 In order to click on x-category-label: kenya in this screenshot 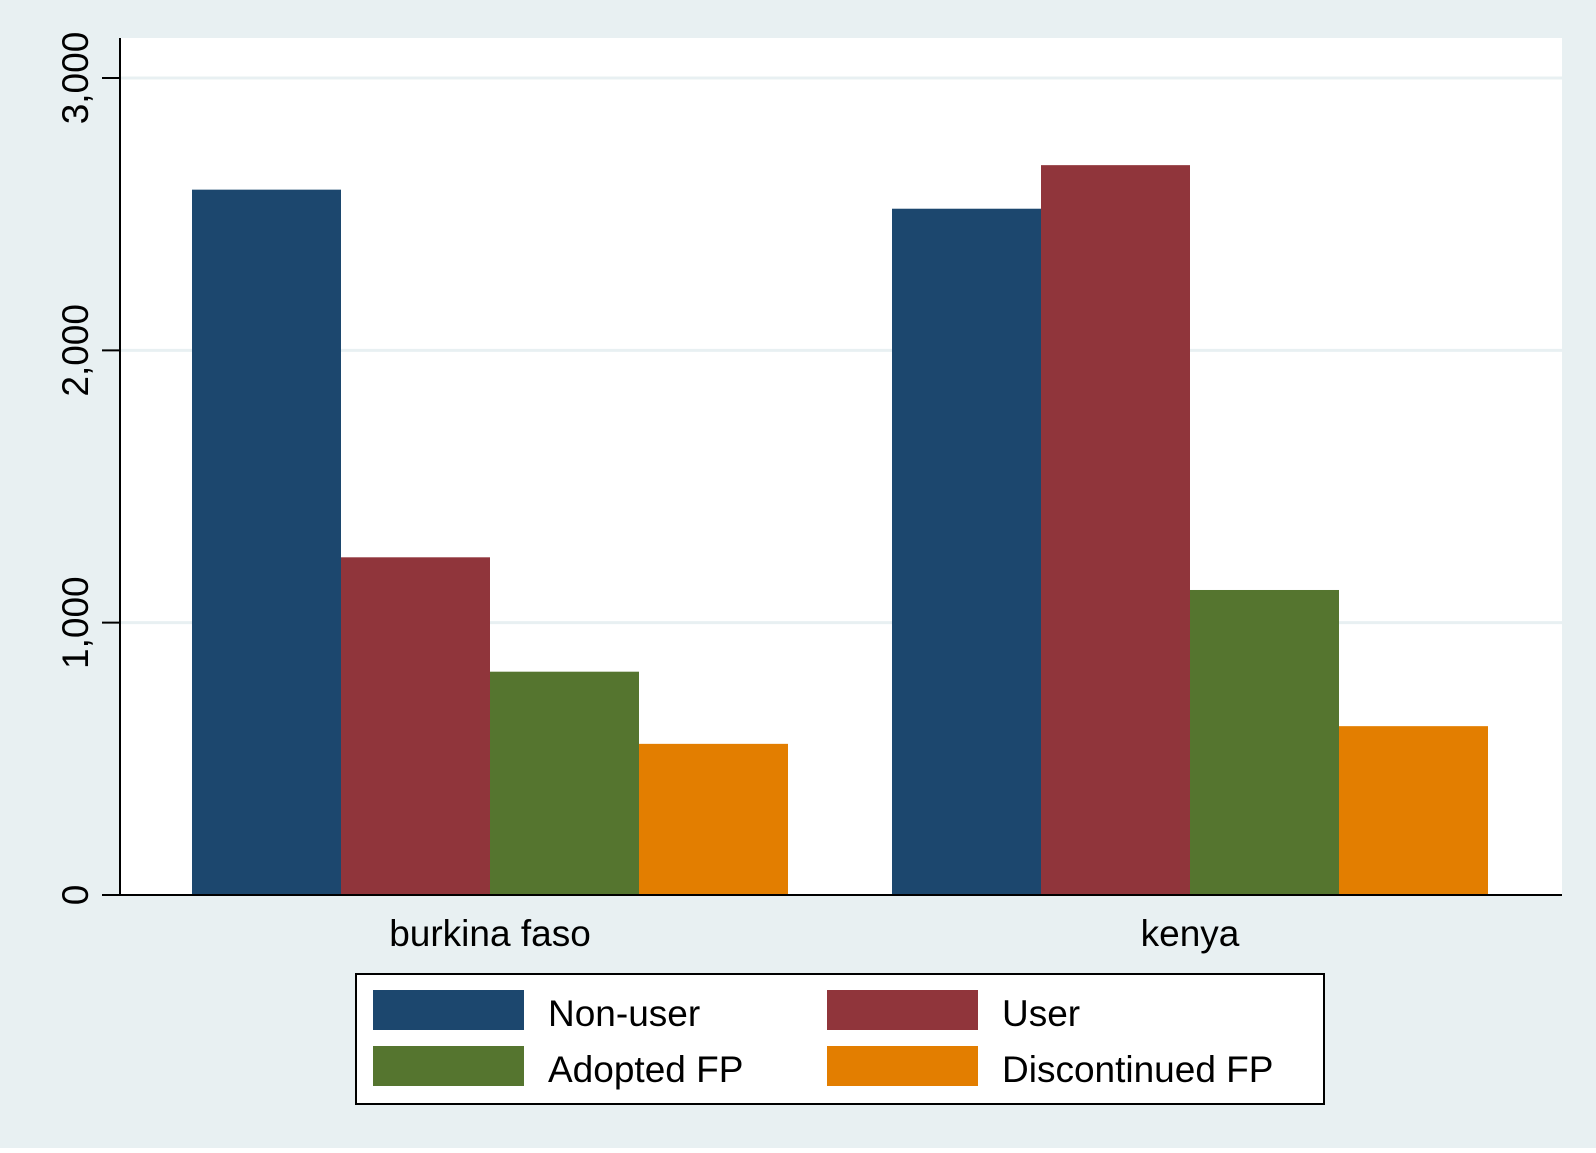, I will do `click(1190, 933)`.